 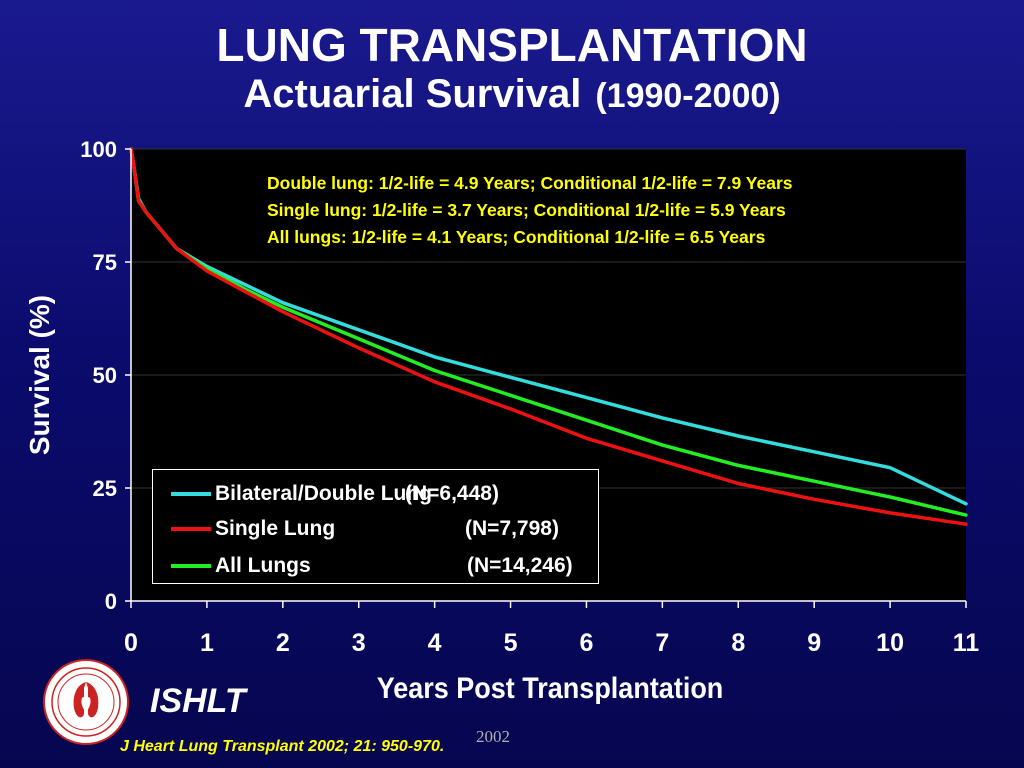 I want to click on y-tick-label: 25, so click(x=105, y=488).